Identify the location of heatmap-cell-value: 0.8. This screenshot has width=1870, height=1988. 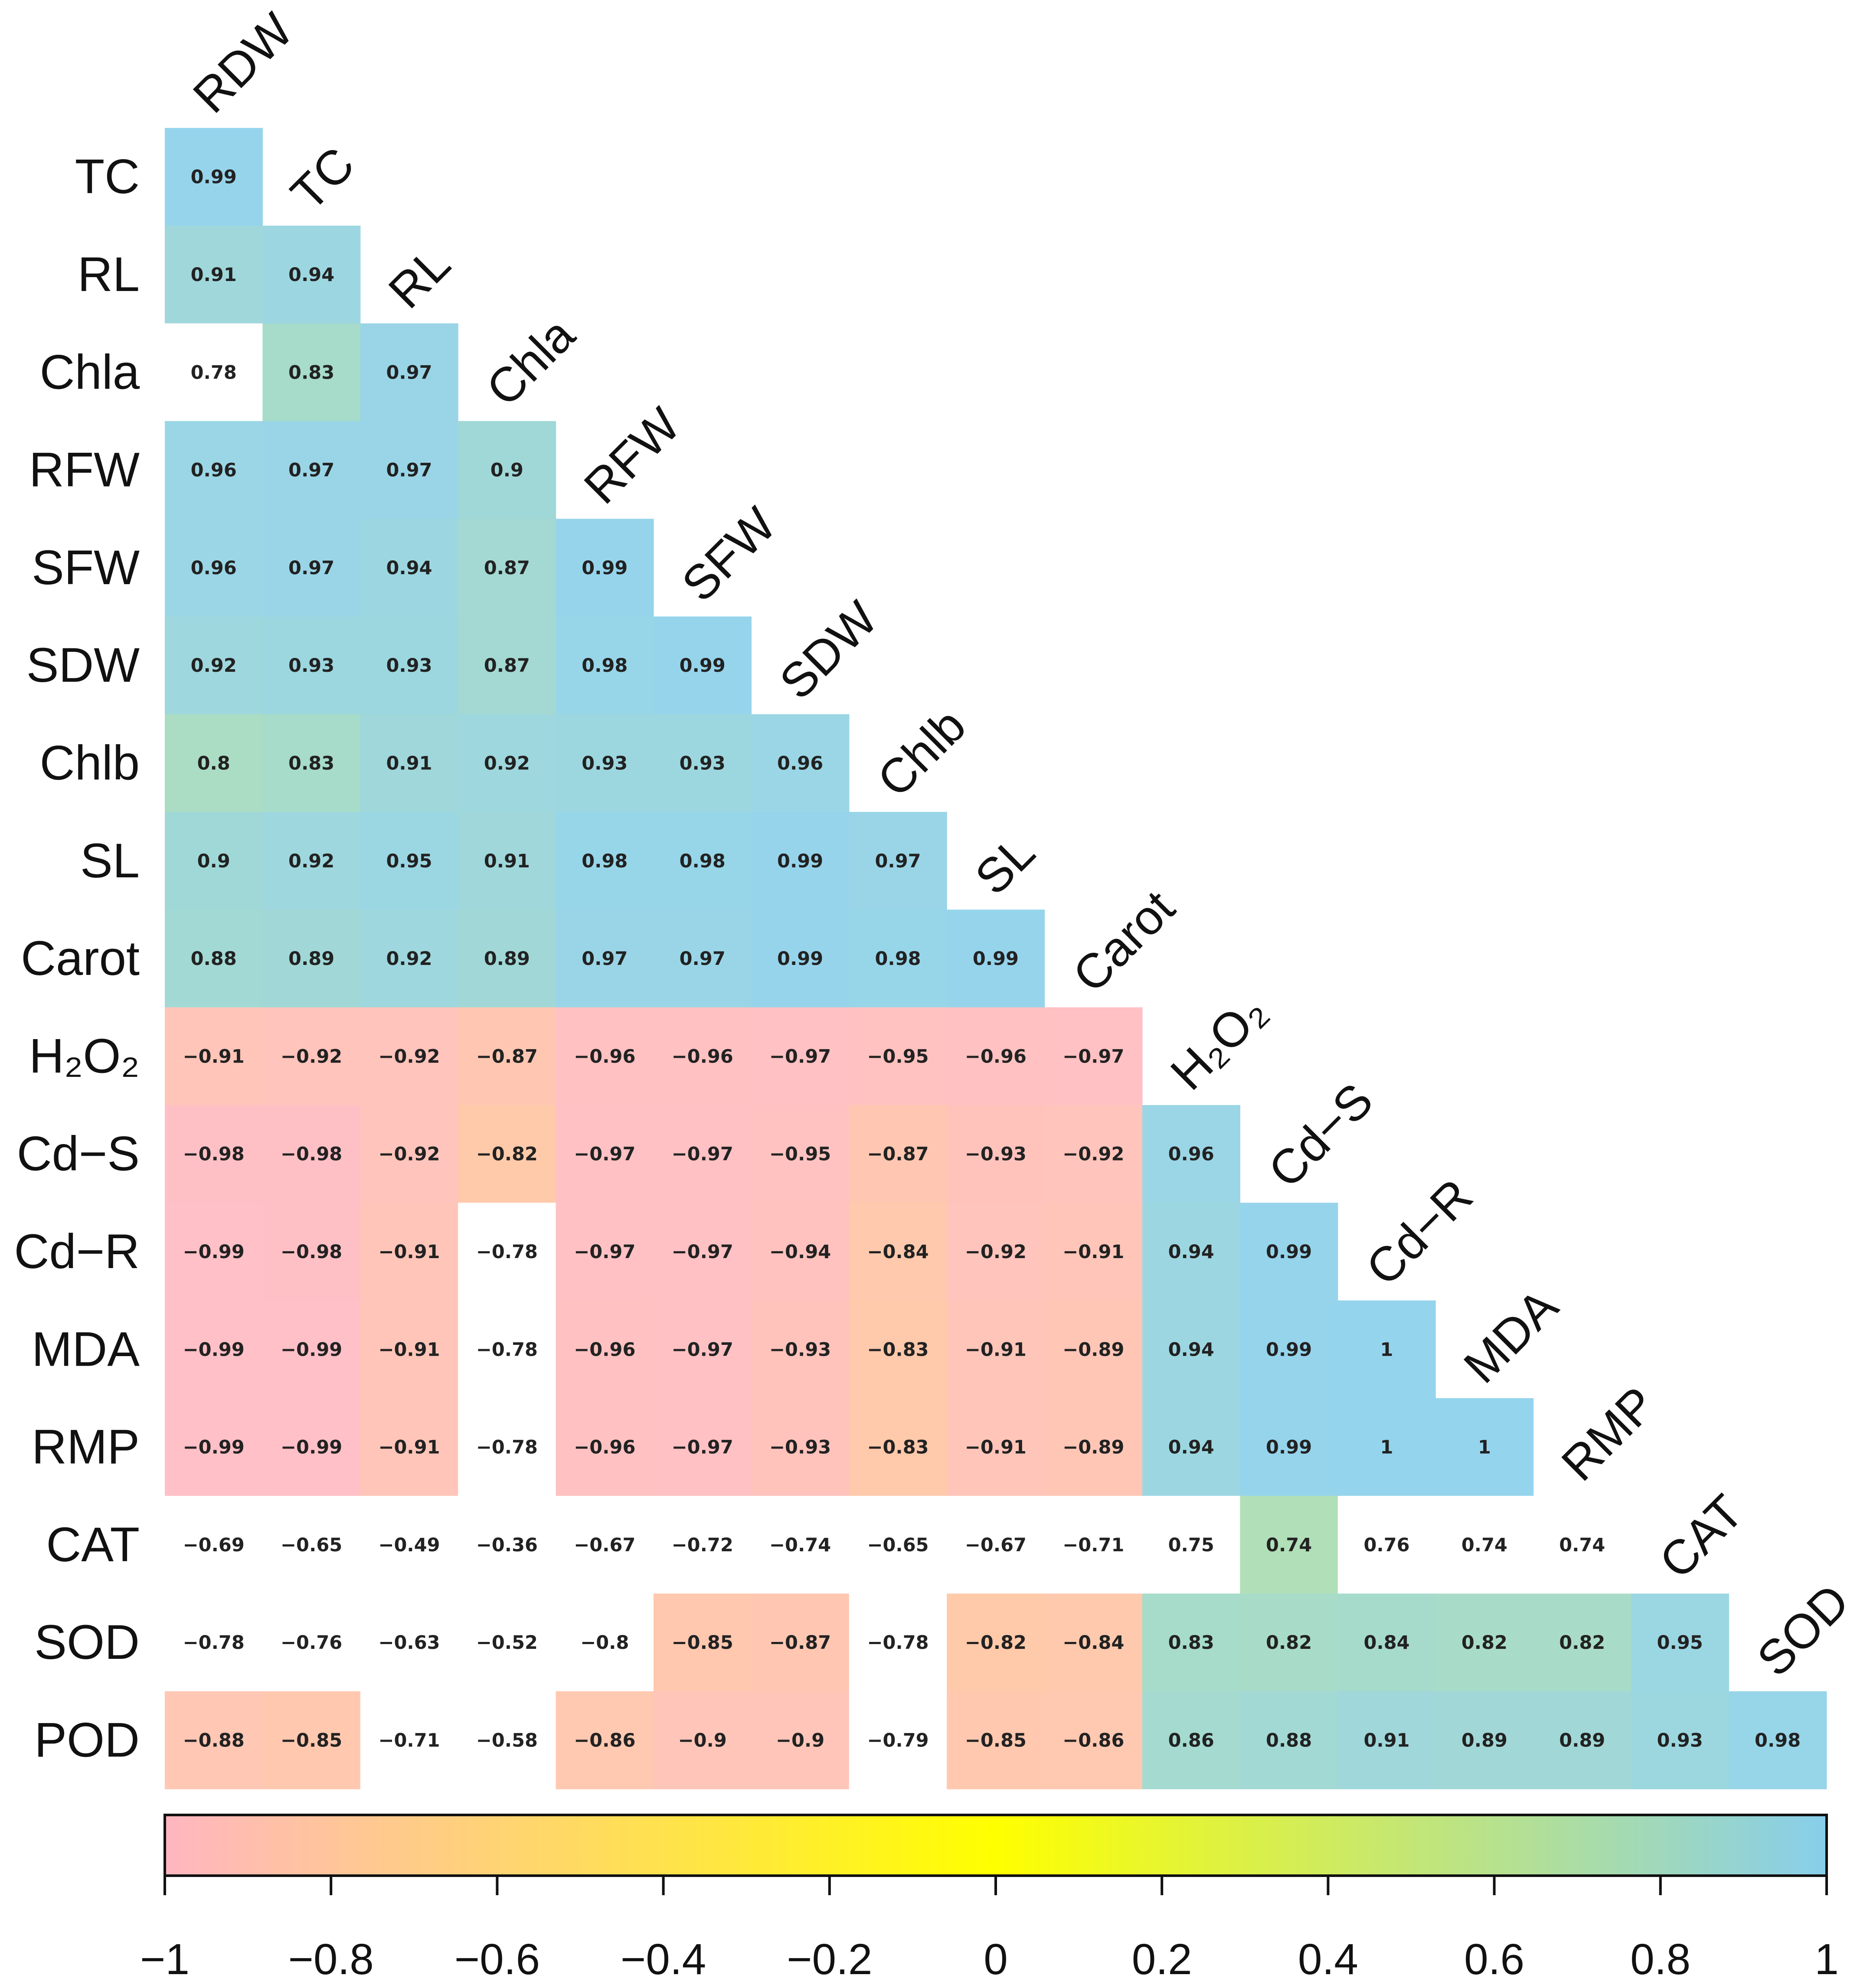
(213, 764).